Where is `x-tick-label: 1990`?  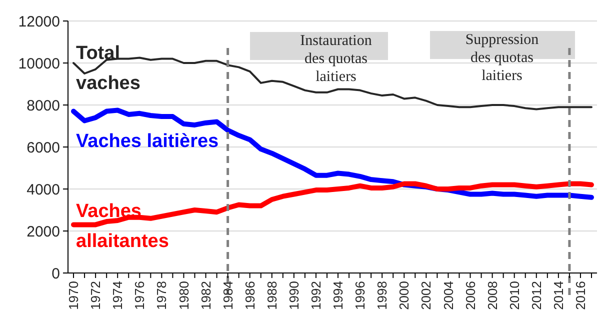
x-tick-label: 1990 is located at coordinates (294, 295).